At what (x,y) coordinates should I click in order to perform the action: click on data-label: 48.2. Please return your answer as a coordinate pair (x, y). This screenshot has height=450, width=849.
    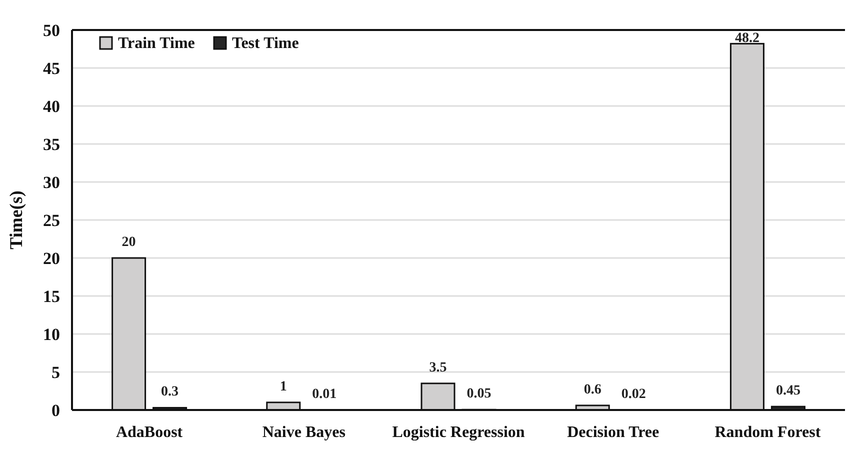
    Looking at the image, I should click on (747, 38).